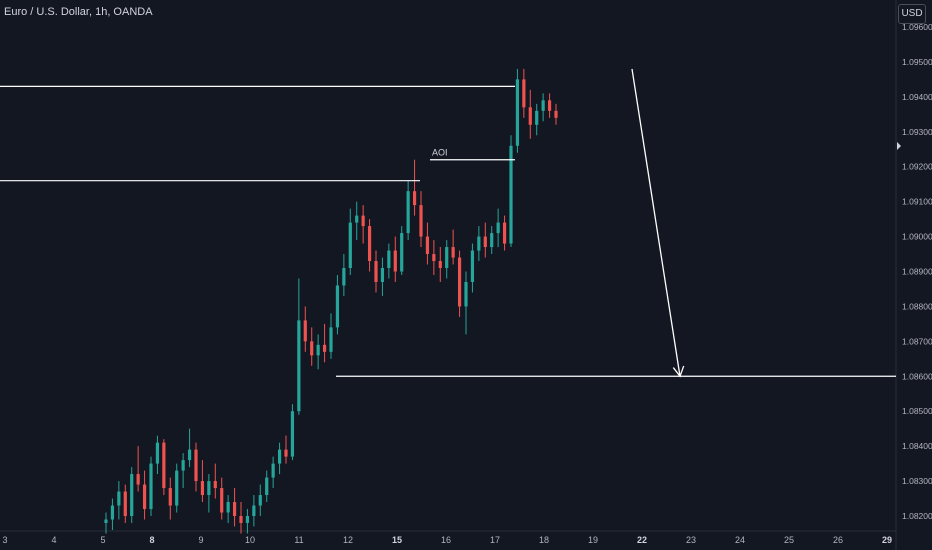  Describe the element at coordinates (917, 132) in the screenshot. I see `y-tick-label: 1.09300` at that location.